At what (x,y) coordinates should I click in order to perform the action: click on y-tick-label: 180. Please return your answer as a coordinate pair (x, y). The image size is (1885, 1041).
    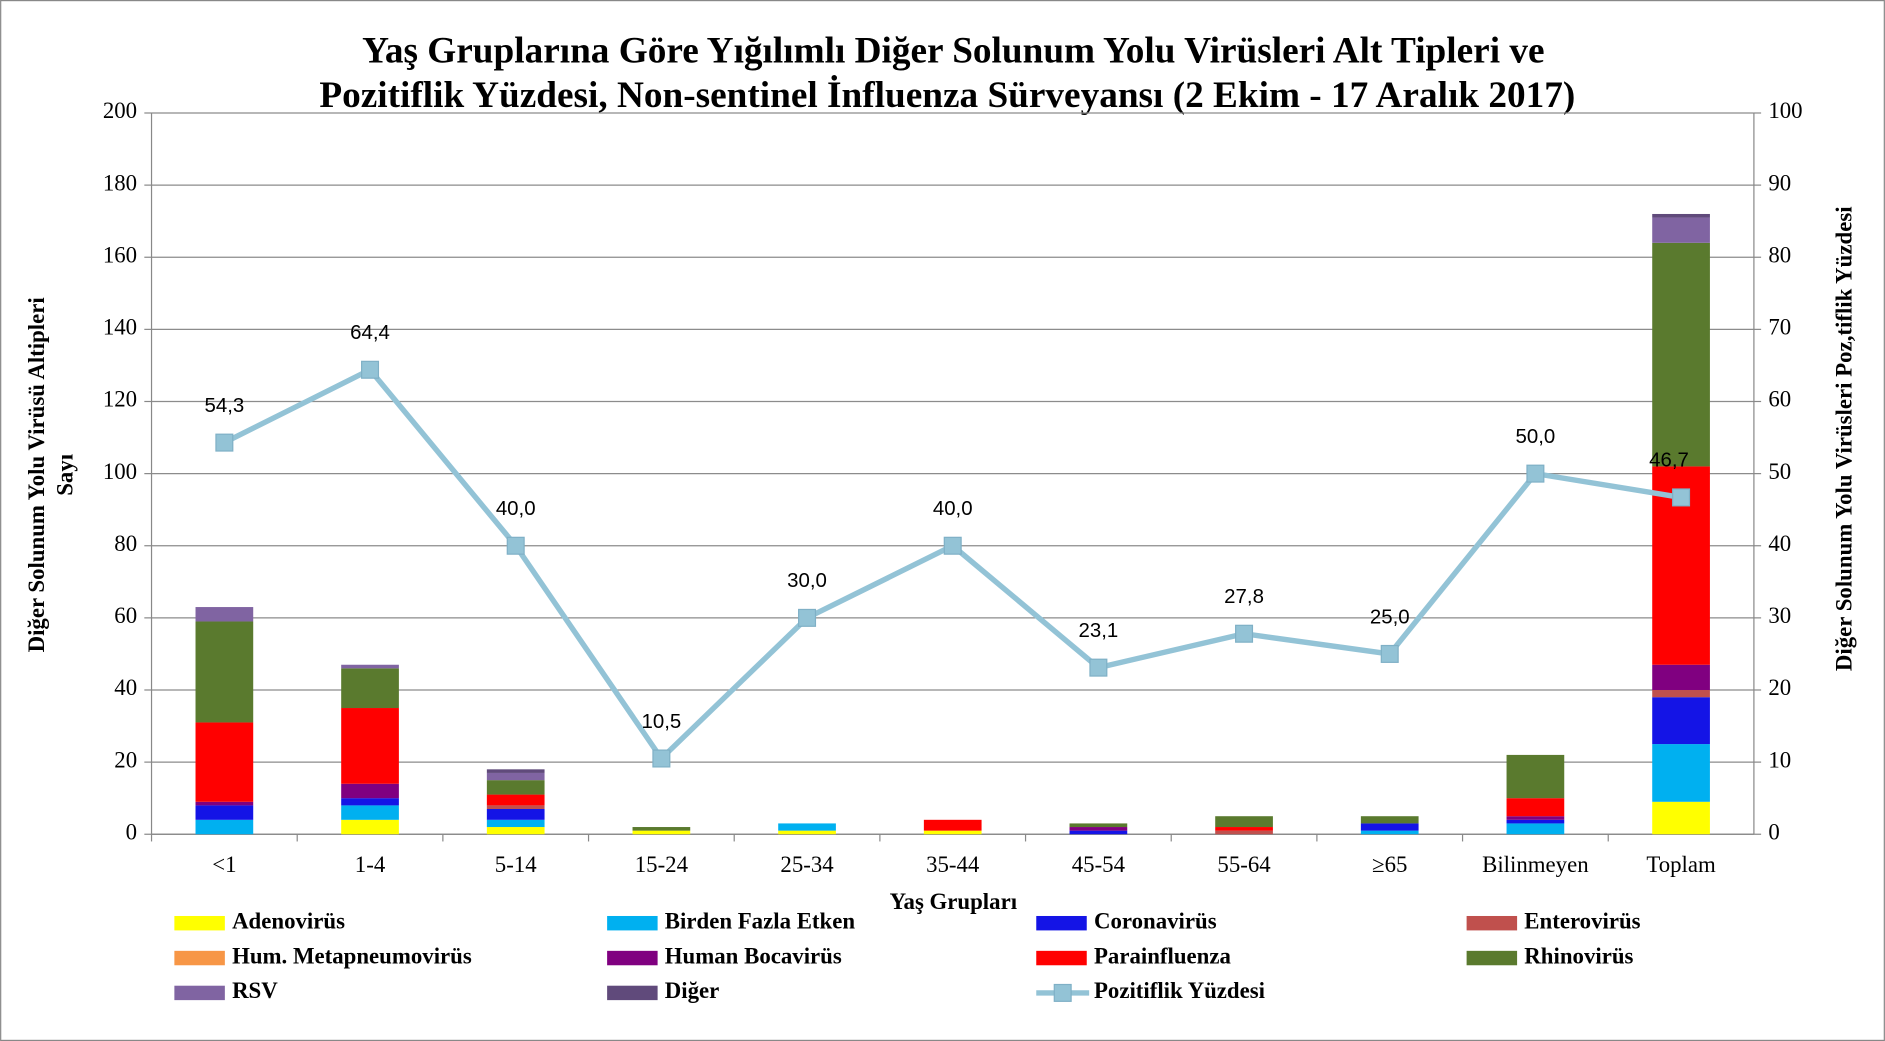
    Looking at the image, I should click on (120, 182).